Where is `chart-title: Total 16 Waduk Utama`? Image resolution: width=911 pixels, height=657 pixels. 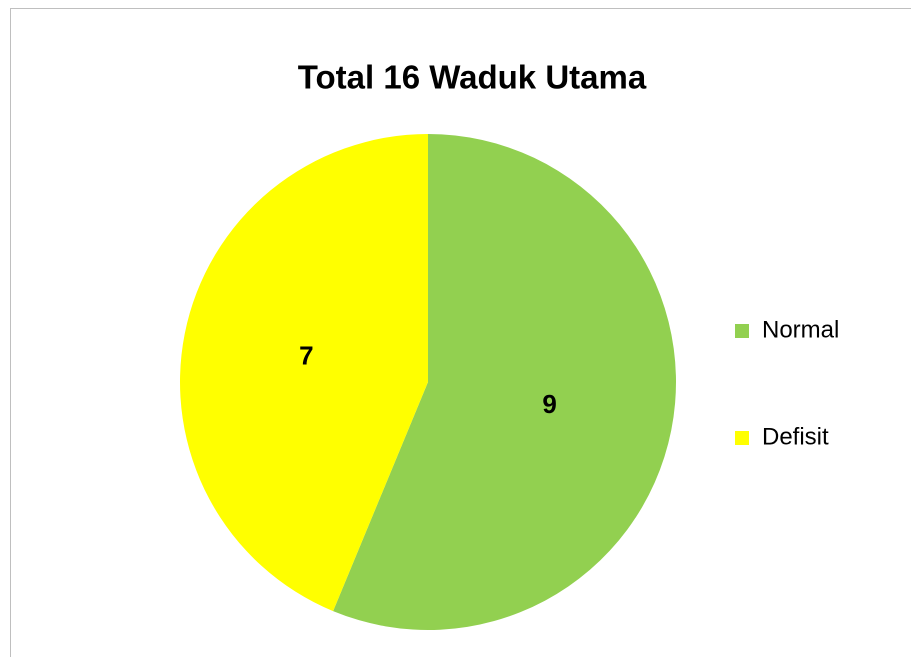 chart-title: Total 16 Waduk Utama is located at coordinates (472, 77).